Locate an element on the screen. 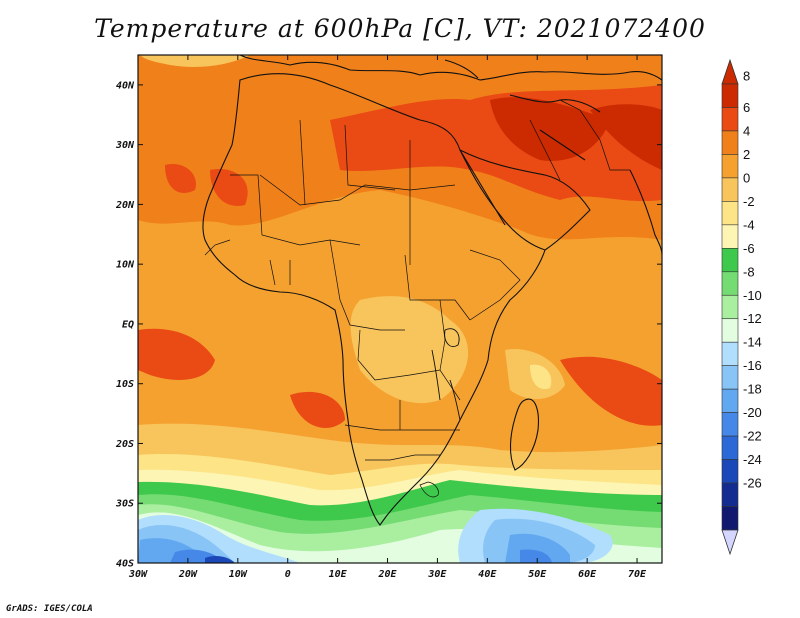 The height and width of the screenshot is (618, 800). colorbar-label: -10 is located at coordinates (752, 295).